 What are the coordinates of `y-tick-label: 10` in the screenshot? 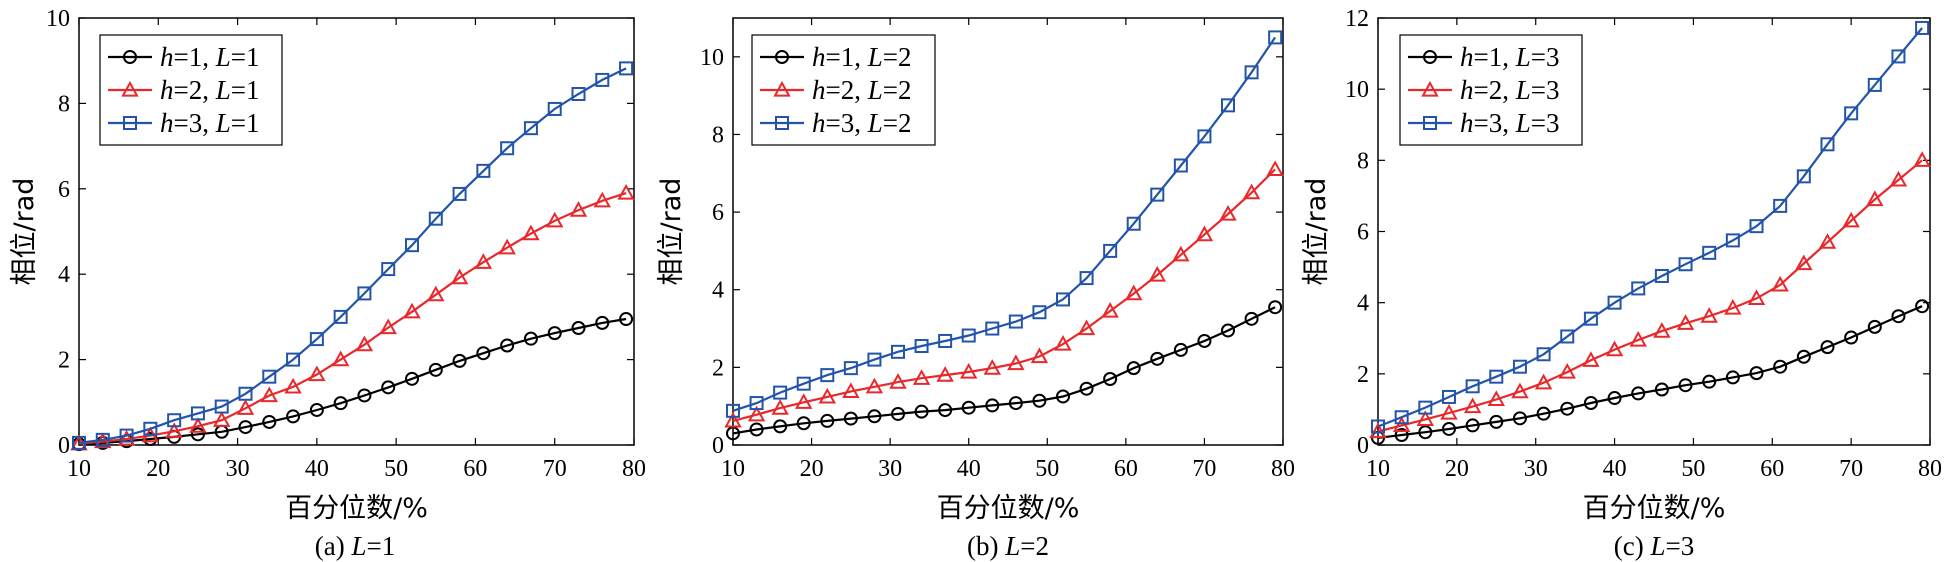 It's located at (1357, 90).